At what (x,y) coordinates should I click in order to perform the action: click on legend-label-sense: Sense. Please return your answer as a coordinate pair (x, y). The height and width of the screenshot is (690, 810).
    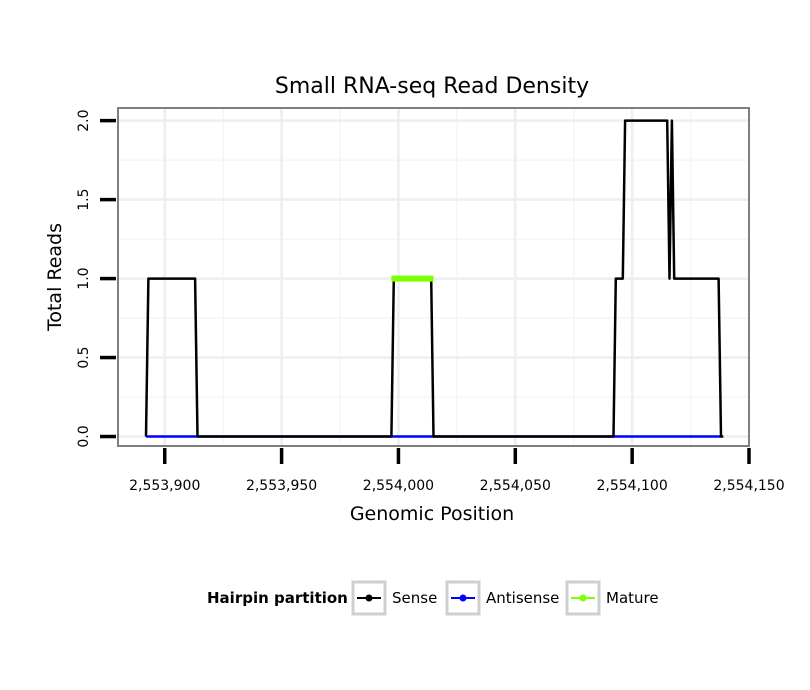
    Looking at the image, I should click on (414, 598).